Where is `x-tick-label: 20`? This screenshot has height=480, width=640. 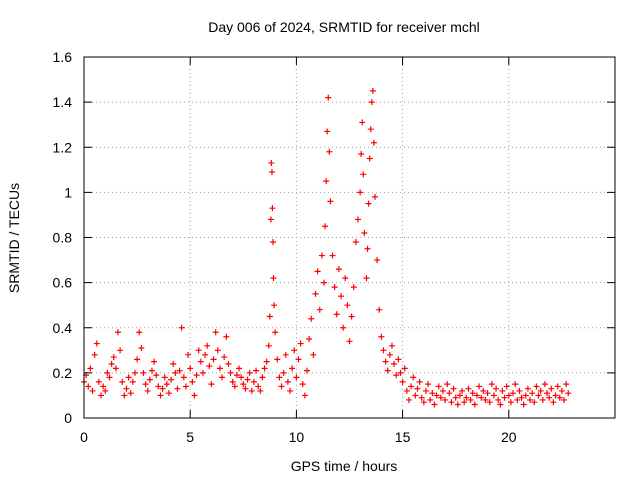 x-tick-label: 20 is located at coordinates (509, 437).